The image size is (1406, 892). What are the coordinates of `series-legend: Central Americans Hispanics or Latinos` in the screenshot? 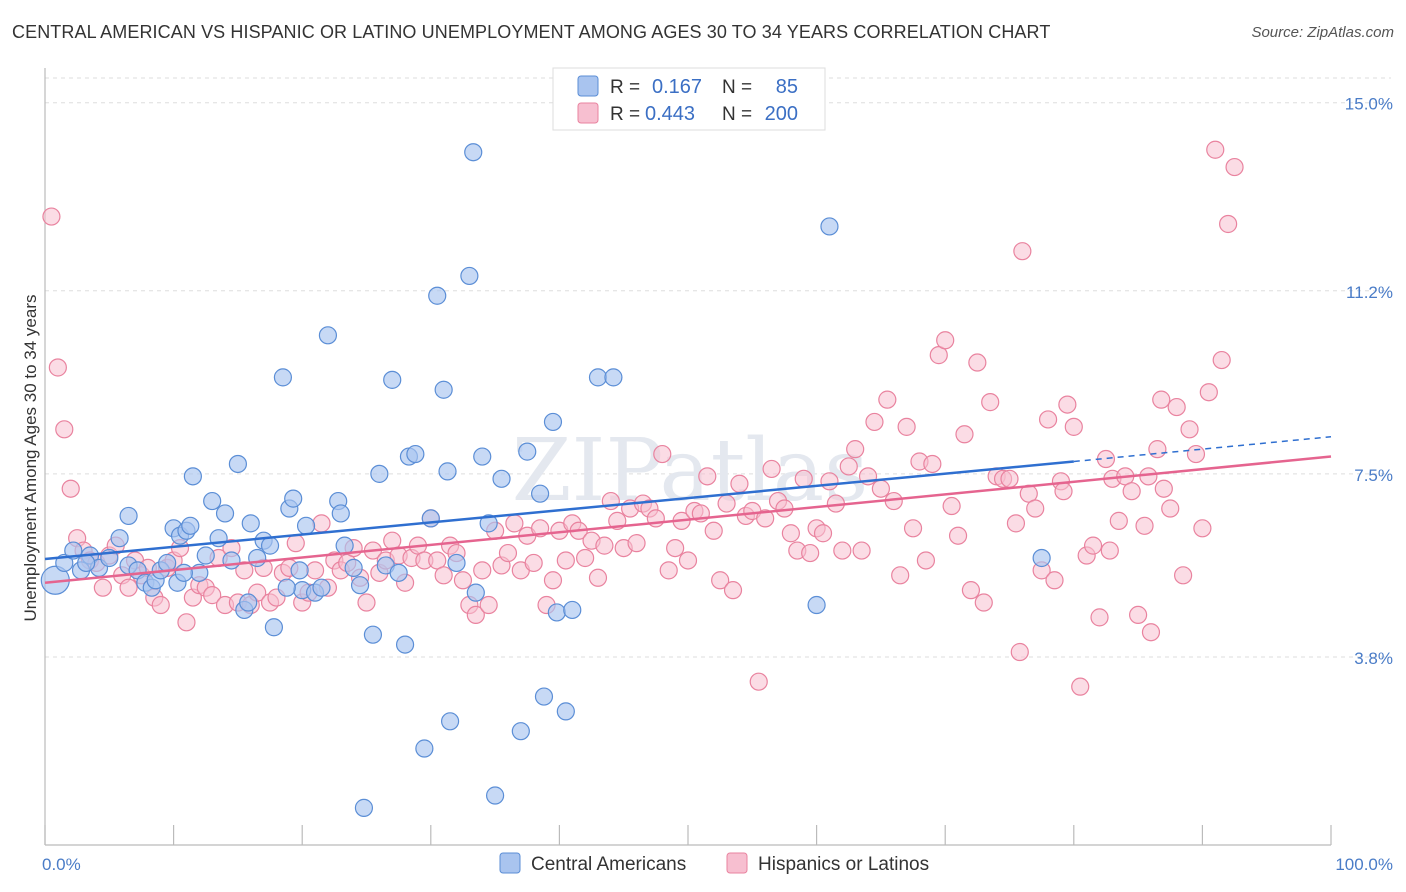 It's located at (714, 863).